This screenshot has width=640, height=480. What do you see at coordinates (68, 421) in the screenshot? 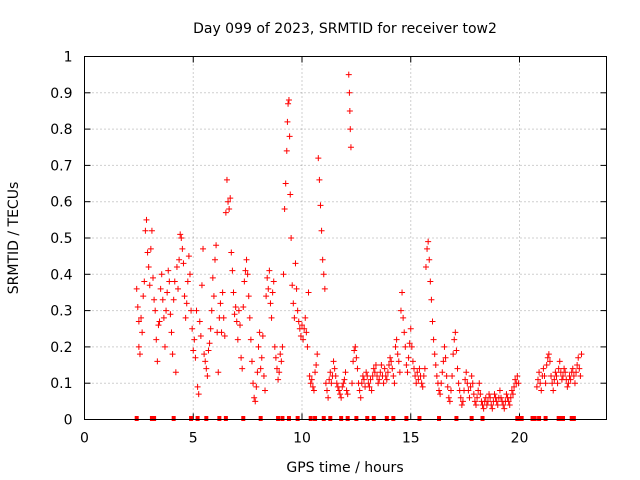
I see `y-tick-label: 0` at bounding box center [68, 421].